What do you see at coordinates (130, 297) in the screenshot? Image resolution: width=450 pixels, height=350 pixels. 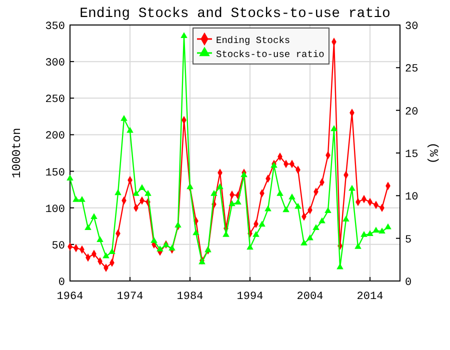 I see `x-tick-label: 1974` at bounding box center [130, 297].